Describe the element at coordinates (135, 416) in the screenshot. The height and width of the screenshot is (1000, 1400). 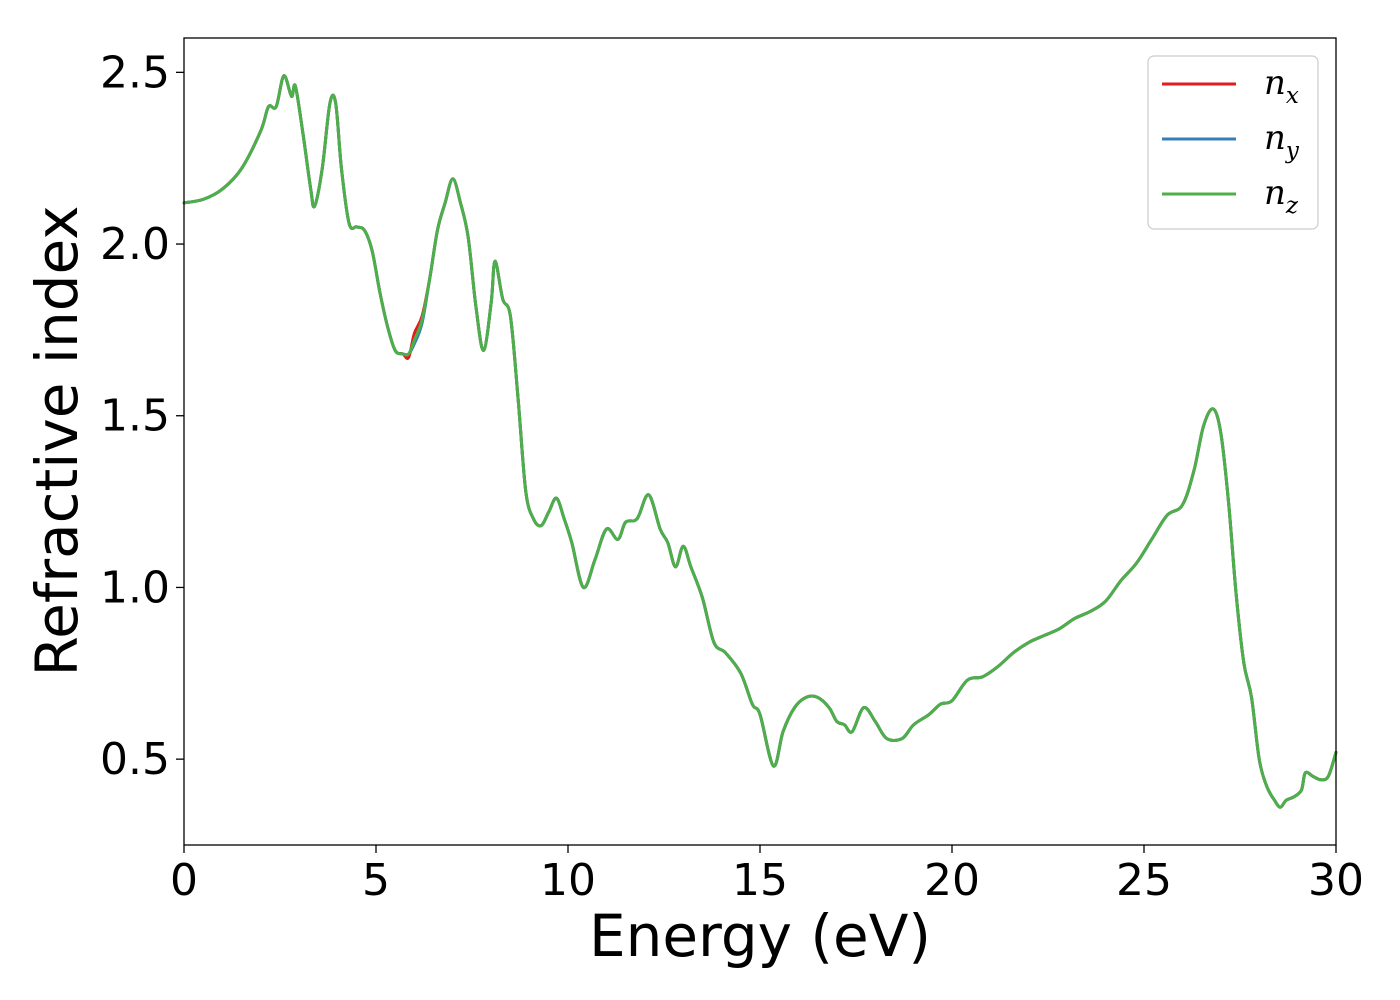
I see `y-tick-label: 1.5` at that location.